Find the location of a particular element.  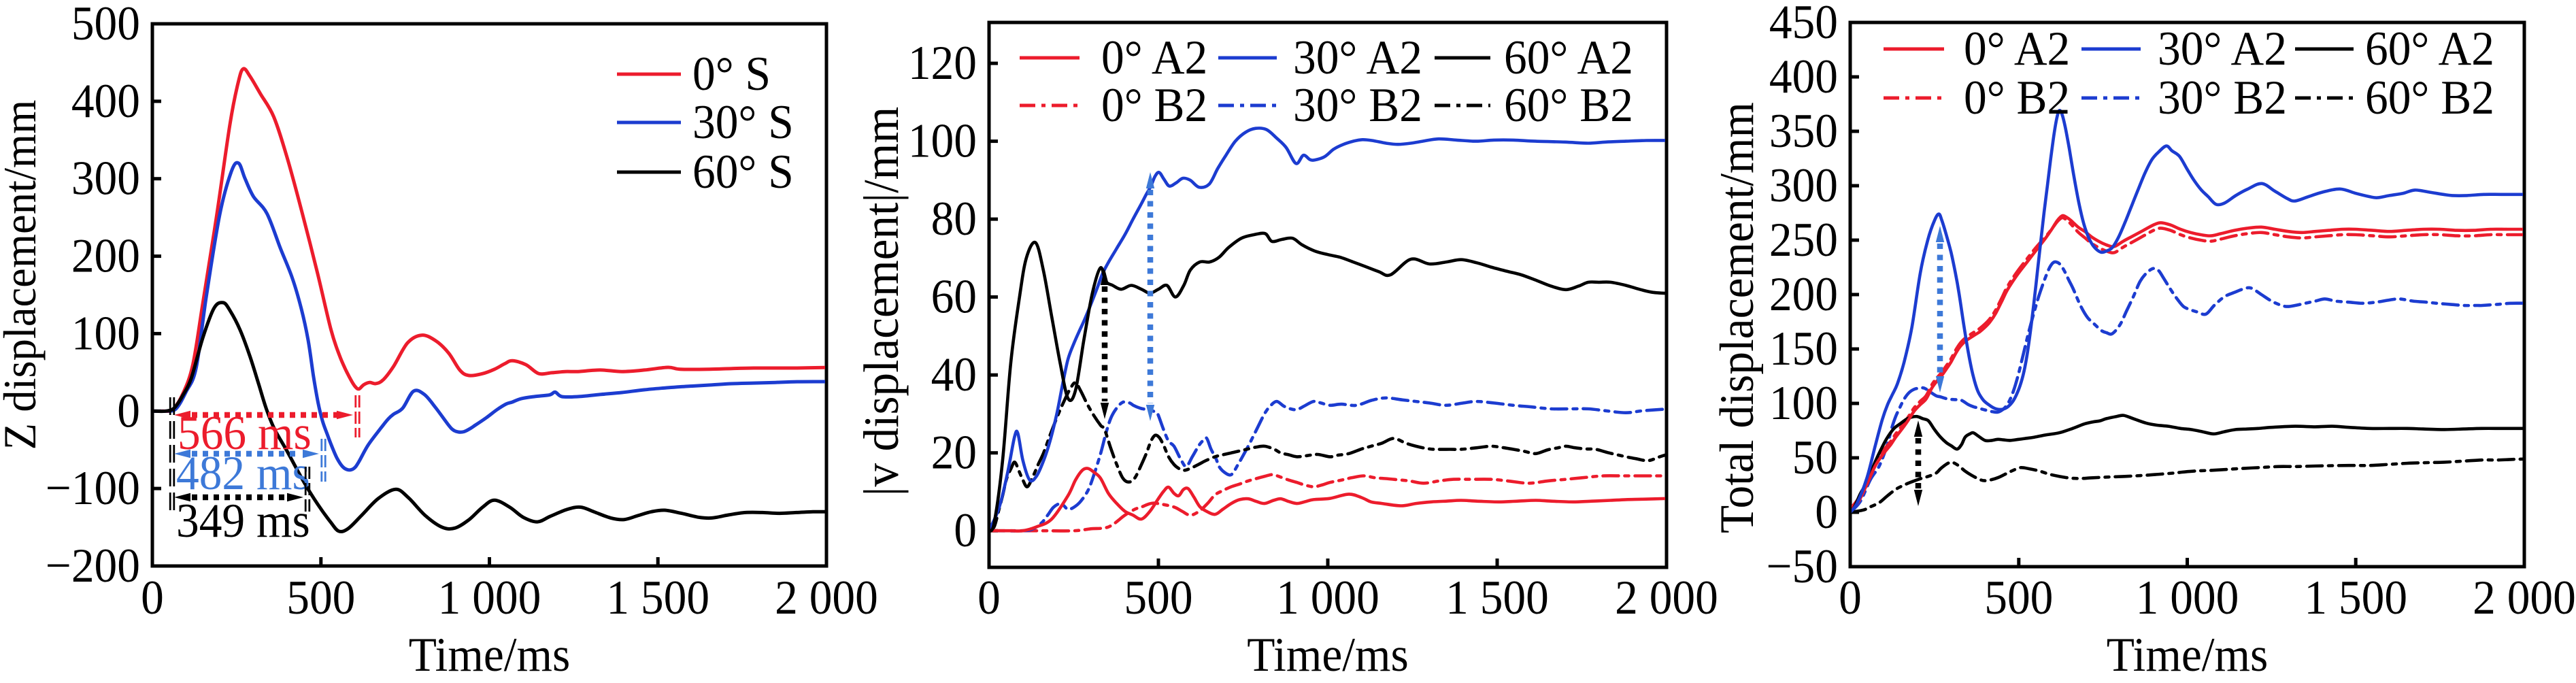

svg-text: −100 is located at coordinates (93, 488).